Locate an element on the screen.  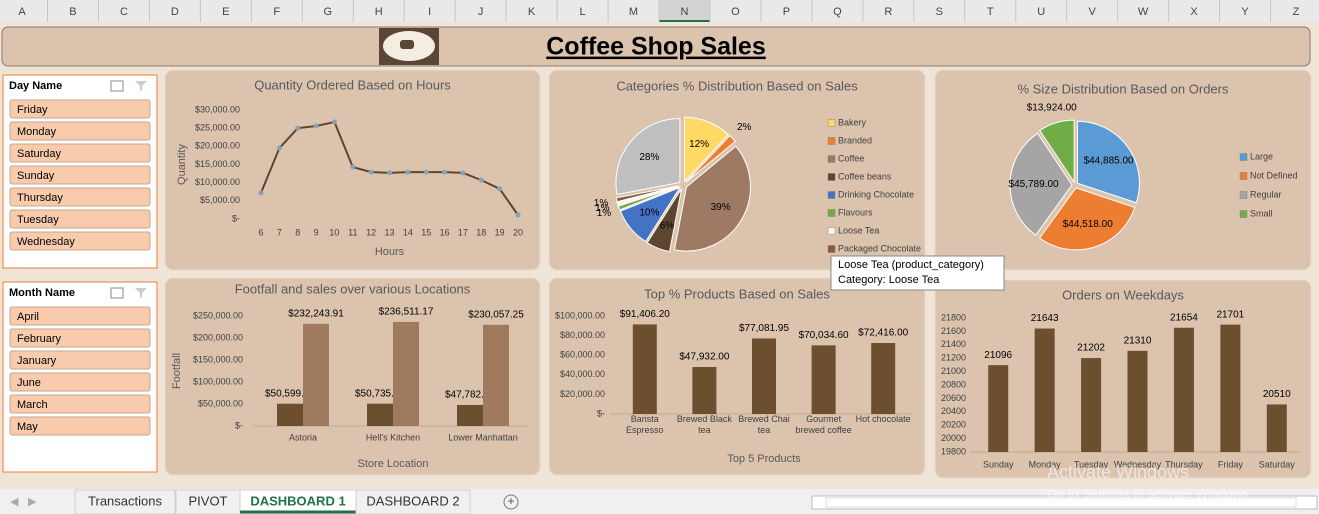
y-tick-label: 19800 is located at coordinates (953, 451).